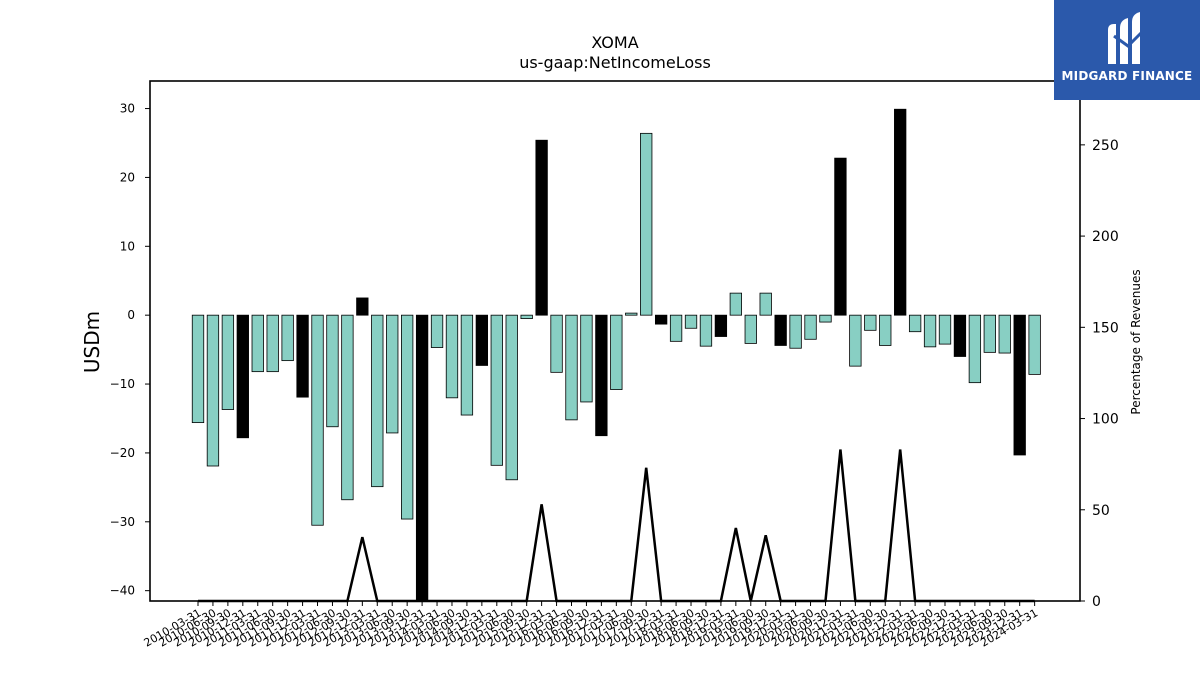 Image resolution: width=1200 pixels, height=675 pixels. What do you see at coordinates (1105, 237) in the screenshot?
I see `y2-tick-label: 200` at bounding box center [1105, 237].